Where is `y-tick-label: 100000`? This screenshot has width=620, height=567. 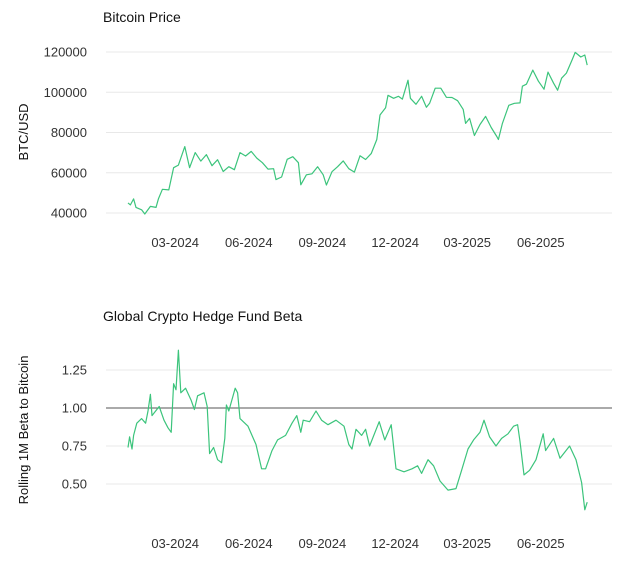 y-tick-label: 100000 is located at coordinates (65, 92).